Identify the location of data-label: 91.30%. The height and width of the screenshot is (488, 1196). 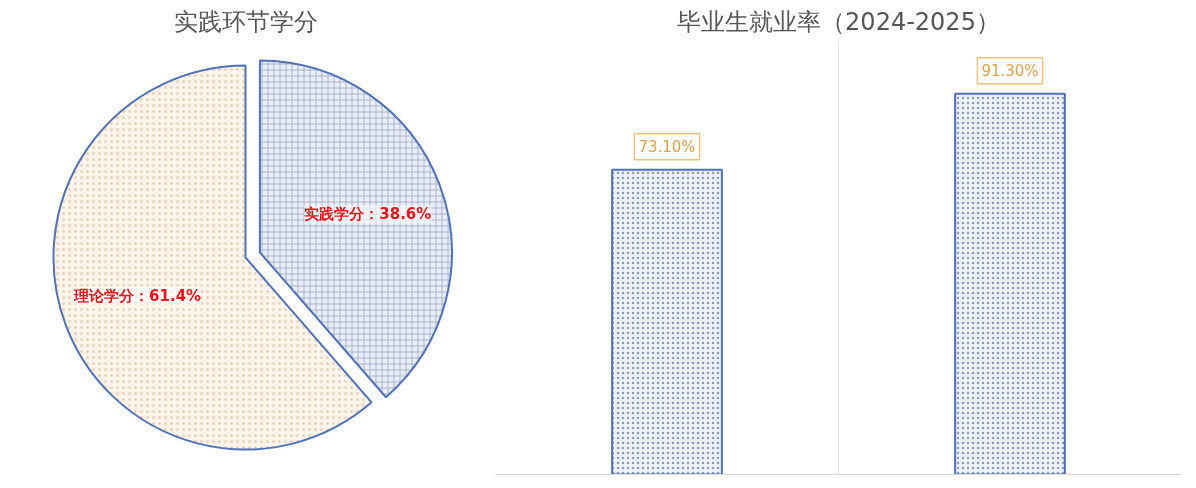
(1010, 70).